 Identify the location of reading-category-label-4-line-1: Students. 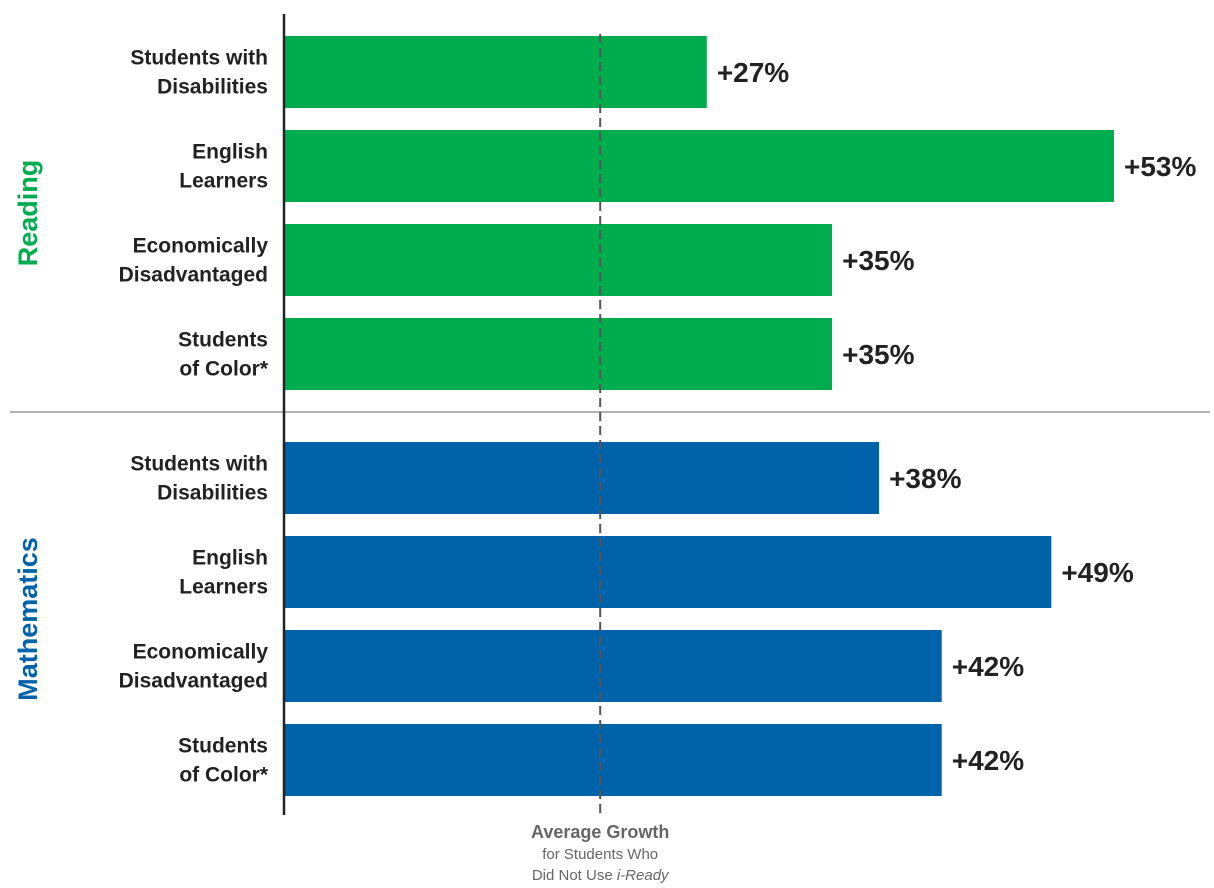
(223, 340).